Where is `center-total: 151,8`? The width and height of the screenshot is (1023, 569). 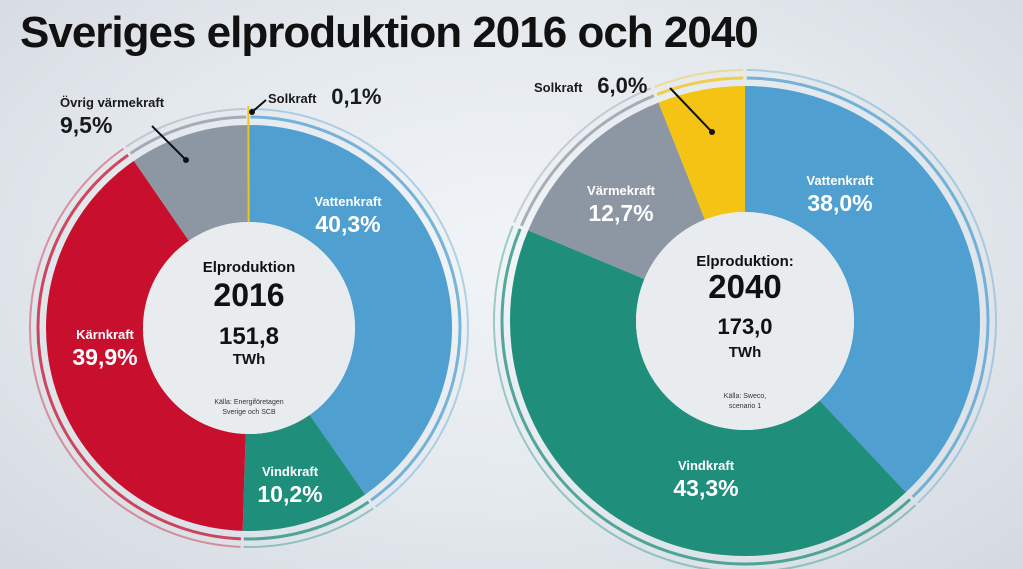
center-total: 151,8 is located at coordinates (249, 336).